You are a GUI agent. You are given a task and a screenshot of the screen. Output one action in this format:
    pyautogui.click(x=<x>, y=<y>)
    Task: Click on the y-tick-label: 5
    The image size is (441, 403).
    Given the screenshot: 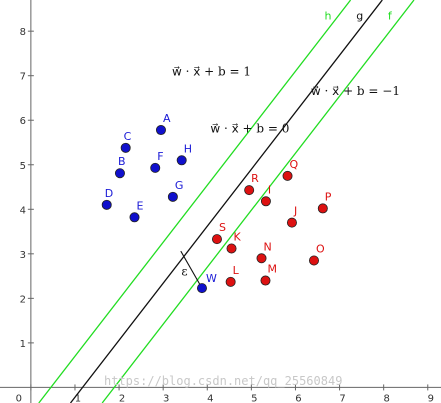 What is the action you would take?
    pyautogui.click(x=23, y=166)
    